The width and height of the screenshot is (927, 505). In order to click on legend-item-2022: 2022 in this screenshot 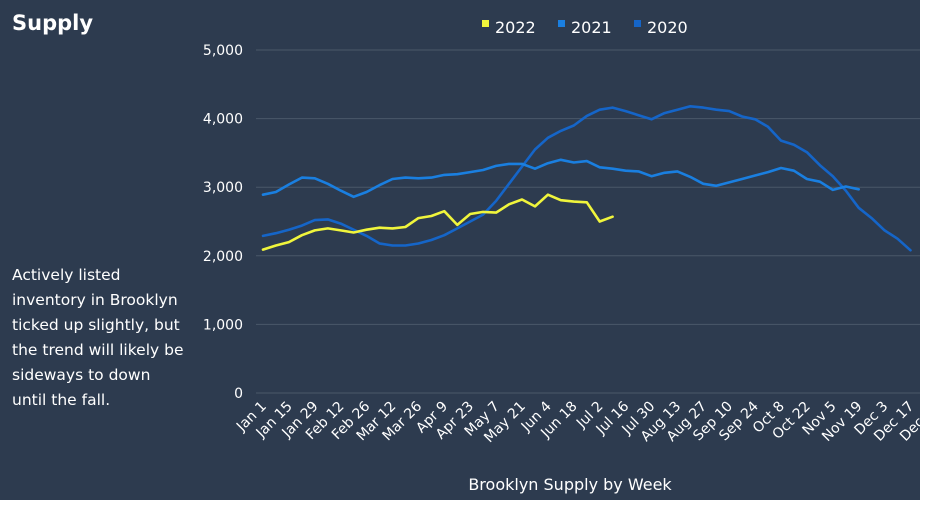, I will do `click(509, 27)`.